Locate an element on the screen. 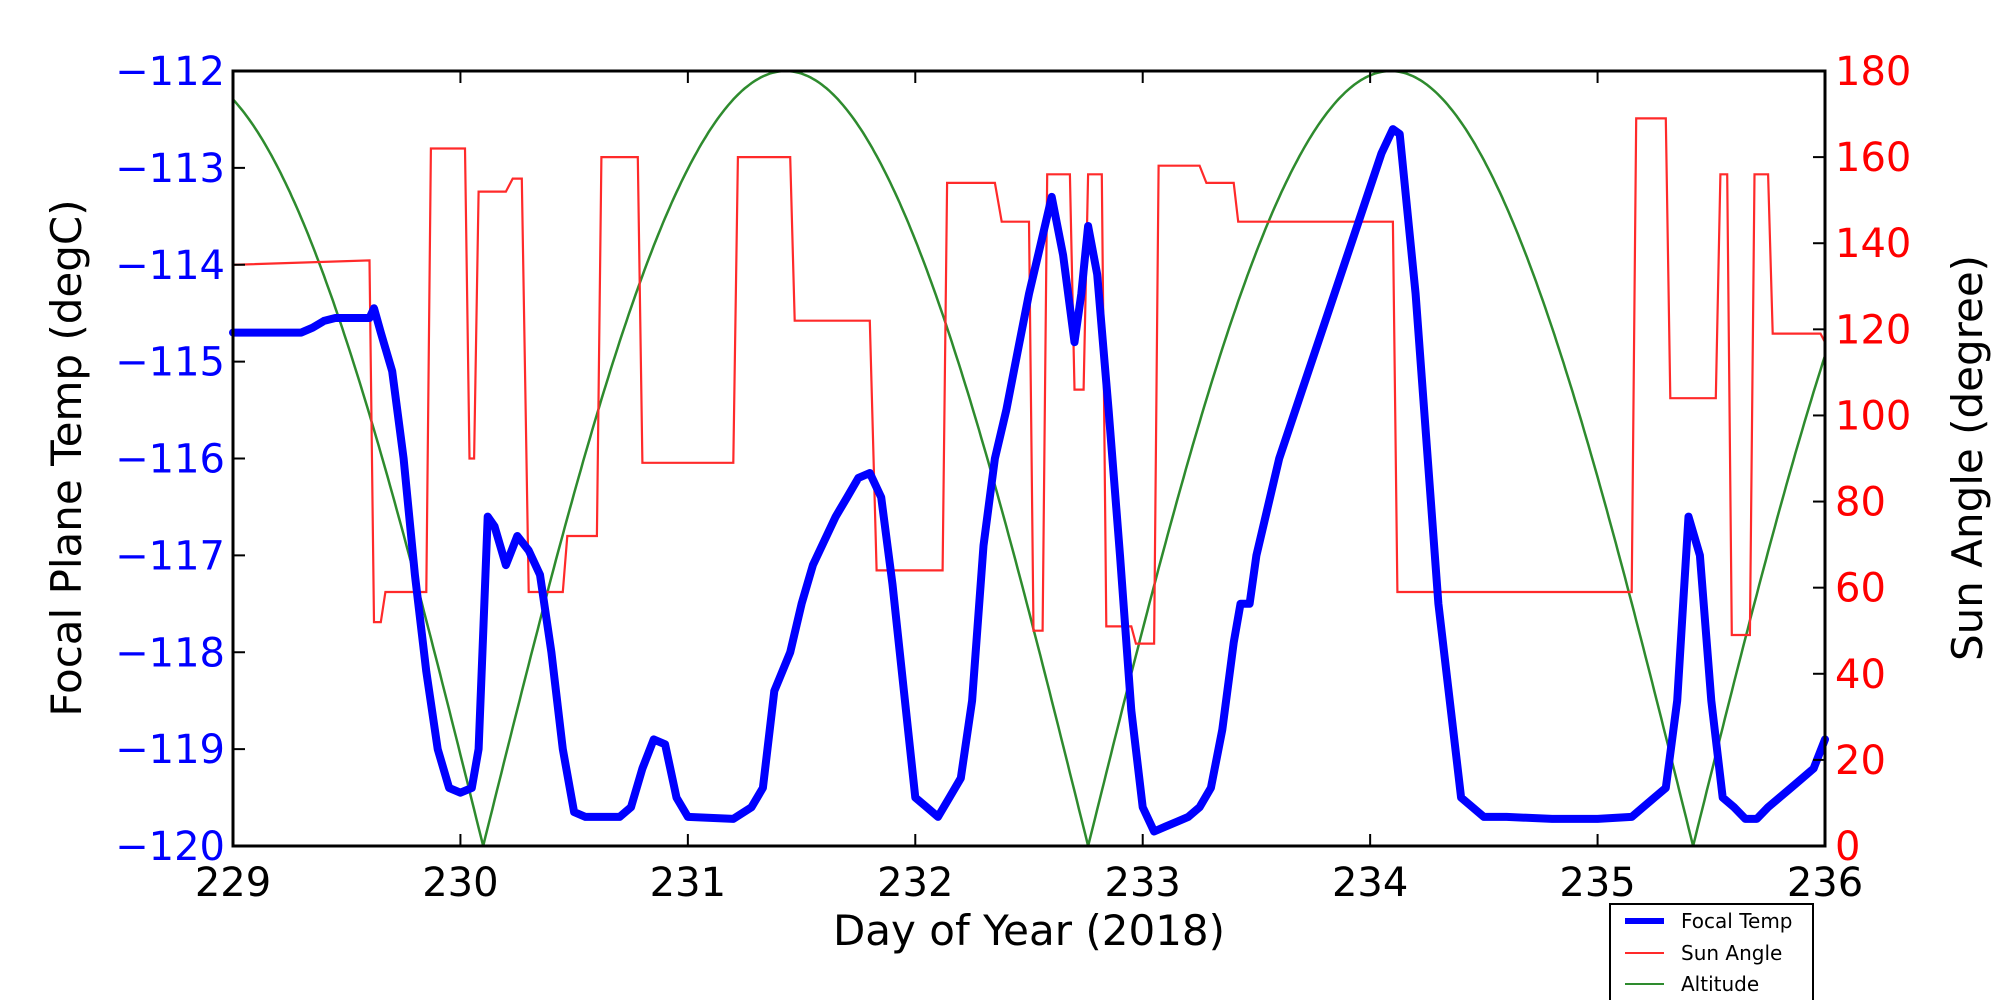 The image size is (2000, 1000). y-right-tick-label: 20 is located at coordinates (1860, 761).